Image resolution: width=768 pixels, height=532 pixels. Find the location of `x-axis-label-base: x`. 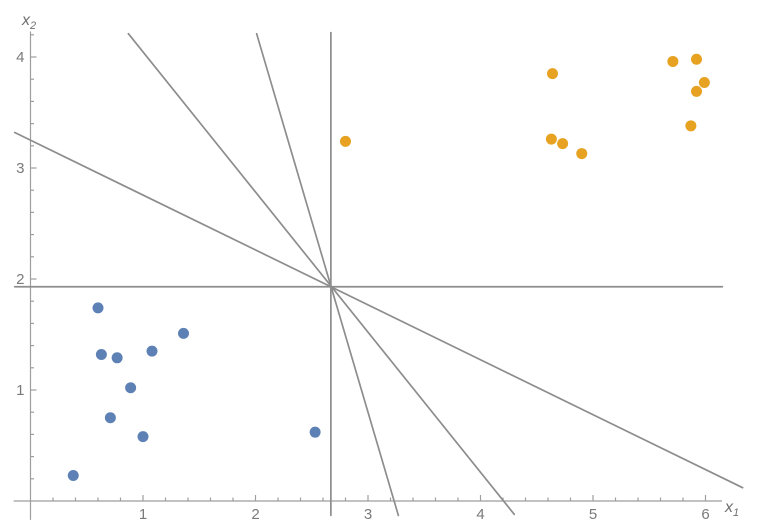

x-axis-label-base: x is located at coordinates (729, 507).